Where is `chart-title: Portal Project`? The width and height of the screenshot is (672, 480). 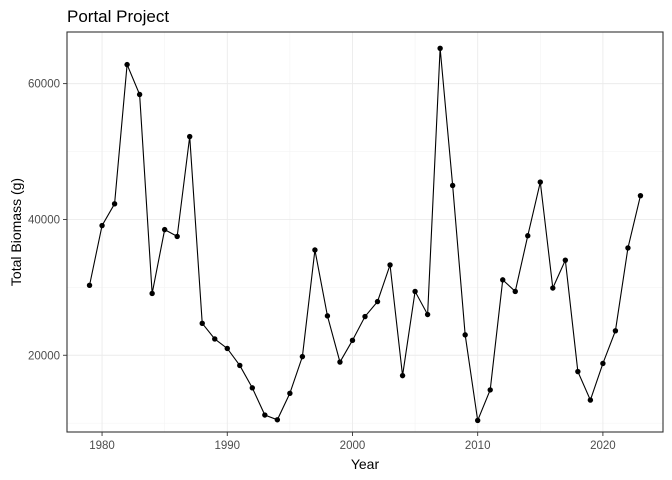
chart-title: Portal Project is located at coordinates (118, 16).